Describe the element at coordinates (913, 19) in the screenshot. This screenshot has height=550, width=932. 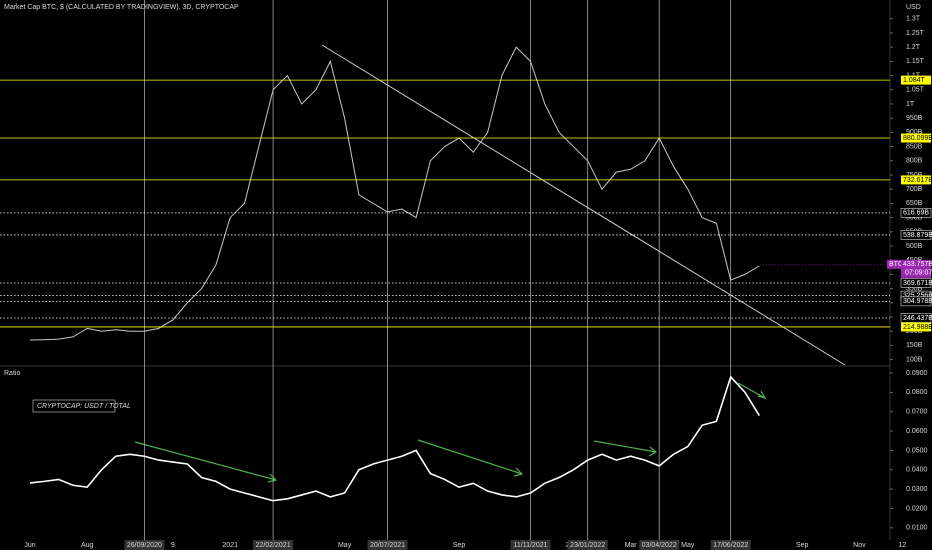
I see `y-tick-label: 1.3T` at that location.